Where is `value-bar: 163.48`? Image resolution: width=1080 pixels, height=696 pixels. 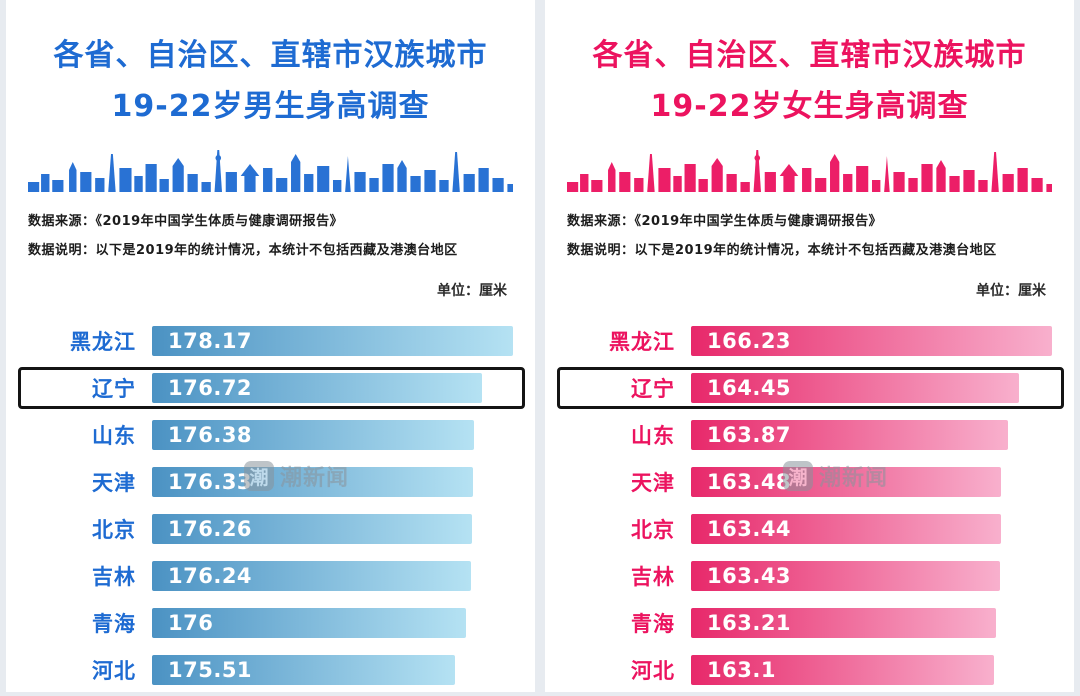
value-bar: 163.48 is located at coordinates (846, 482).